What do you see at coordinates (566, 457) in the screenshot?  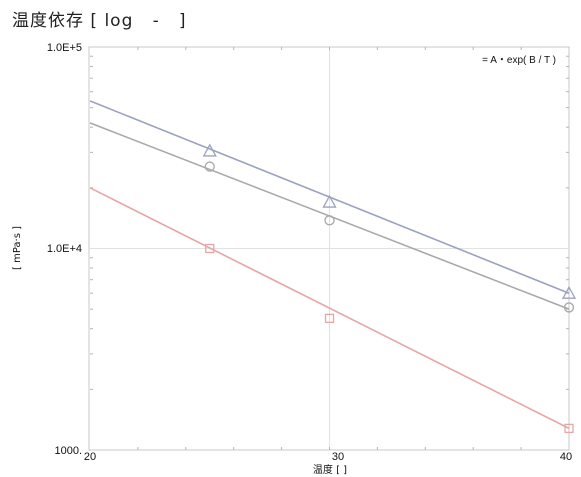 I see `x-tick-label: 40` at bounding box center [566, 457].